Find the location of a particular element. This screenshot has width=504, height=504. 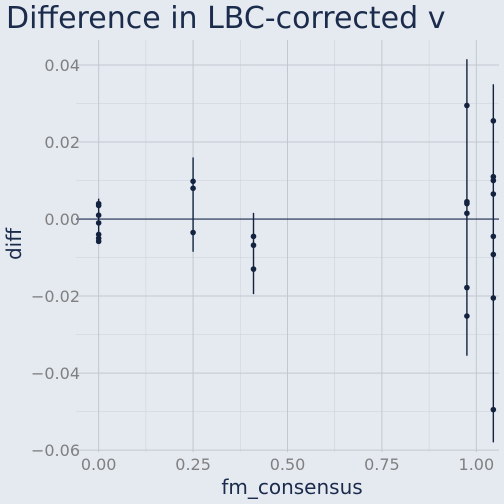

x-tick-label: 0.00 is located at coordinates (99, 464).